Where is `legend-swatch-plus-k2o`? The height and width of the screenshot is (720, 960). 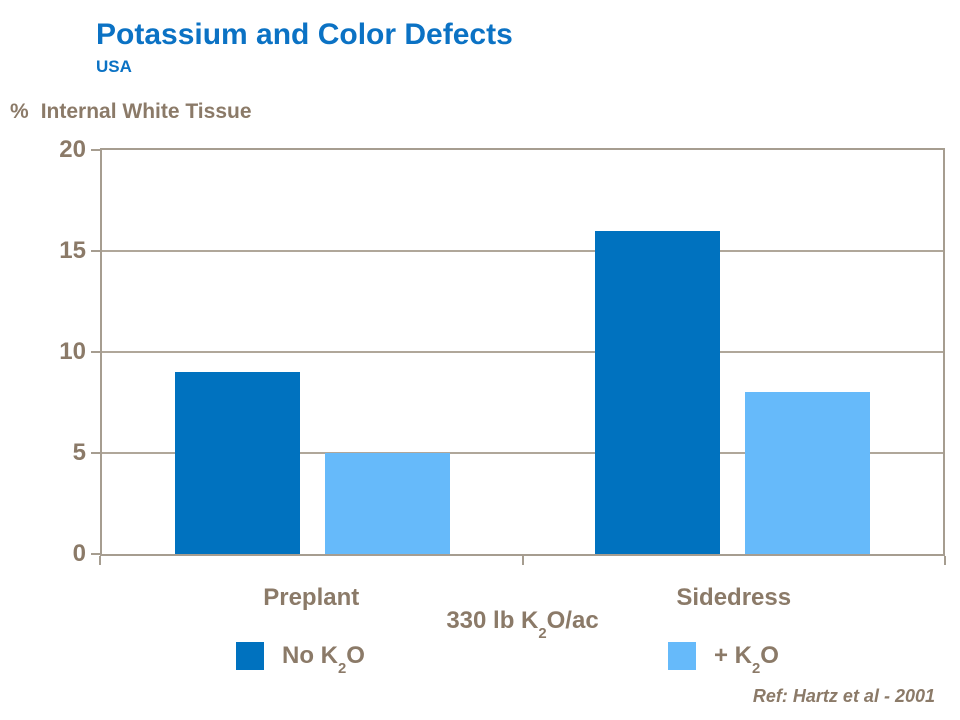
legend-swatch-plus-k2o is located at coordinates (682, 656).